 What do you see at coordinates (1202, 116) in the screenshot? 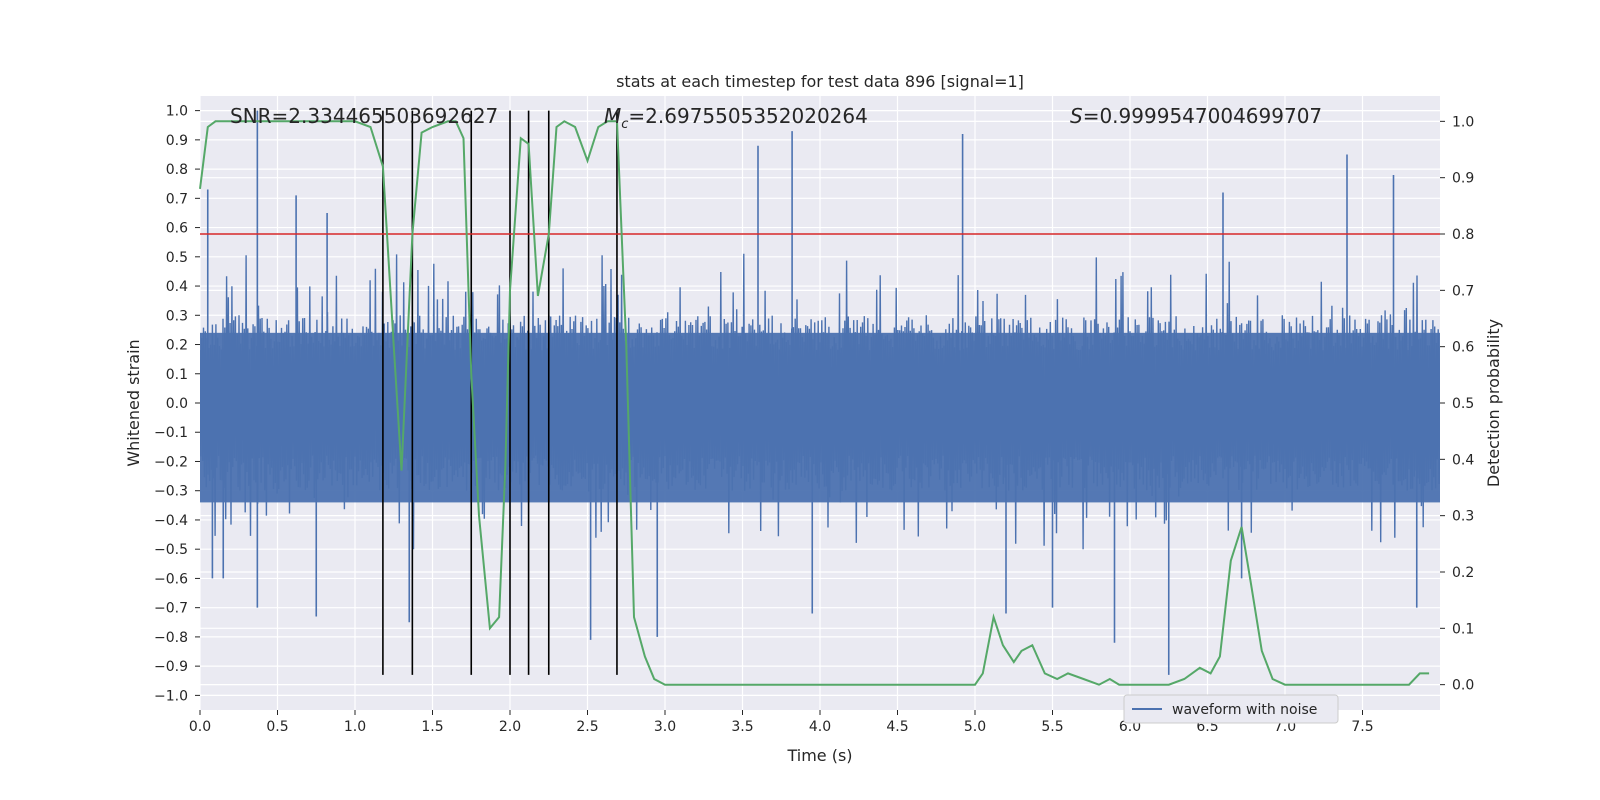
I see `score-value: =0.9999547004699707` at bounding box center [1202, 116].